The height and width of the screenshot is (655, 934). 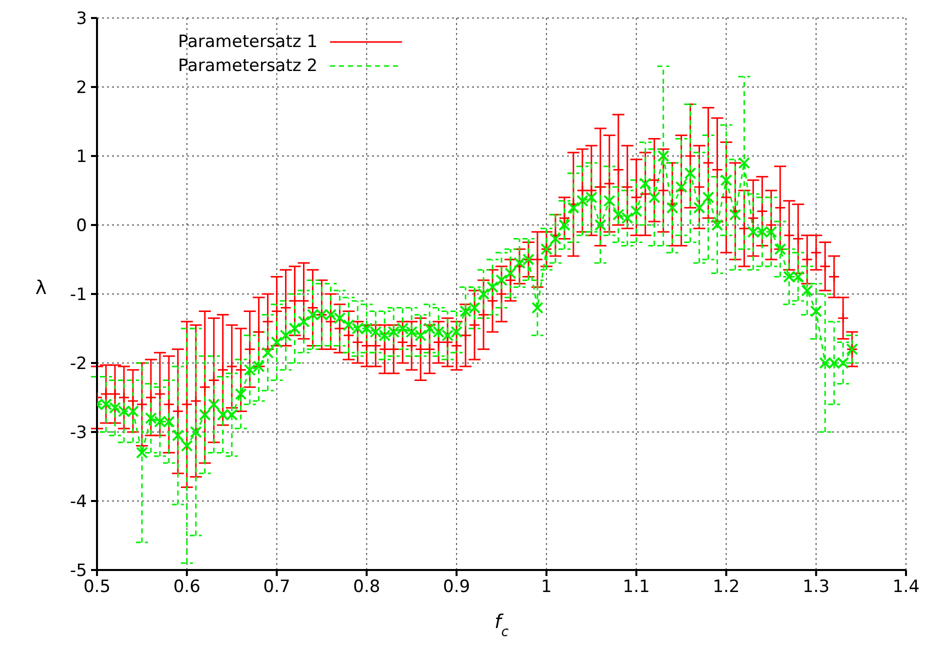 I want to click on x-tick-label: 1.4, so click(x=906, y=587).